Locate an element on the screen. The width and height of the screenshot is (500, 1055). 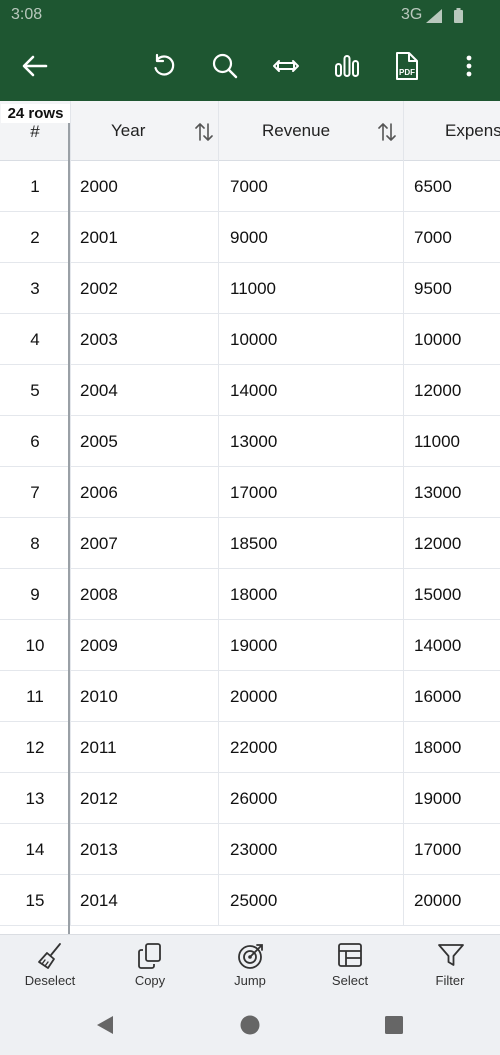
row-index-cell: 3 is located at coordinates (35, 288).